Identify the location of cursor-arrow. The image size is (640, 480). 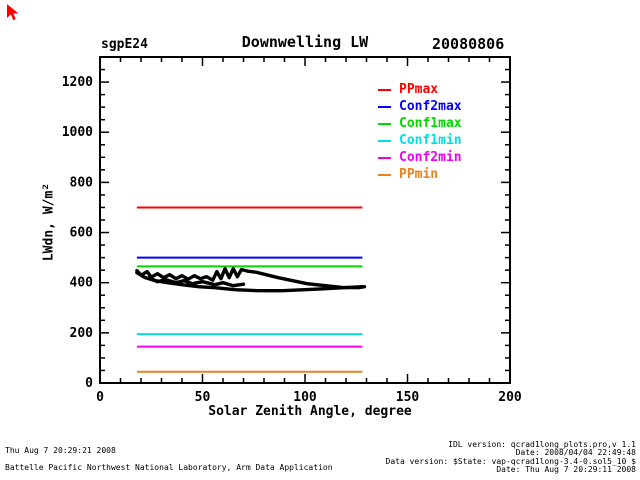
(13, 12).